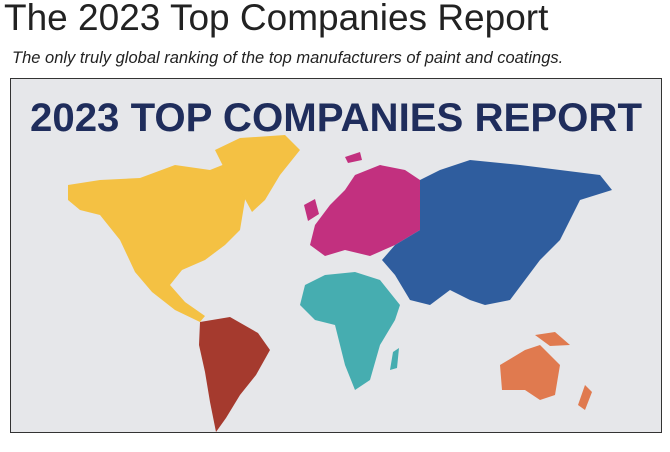 Image resolution: width=670 pixels, height=452 pixels. What do you see at coordinates (530, 372) in the screenshot?
I see `australia` at bounding box center [530, 372].